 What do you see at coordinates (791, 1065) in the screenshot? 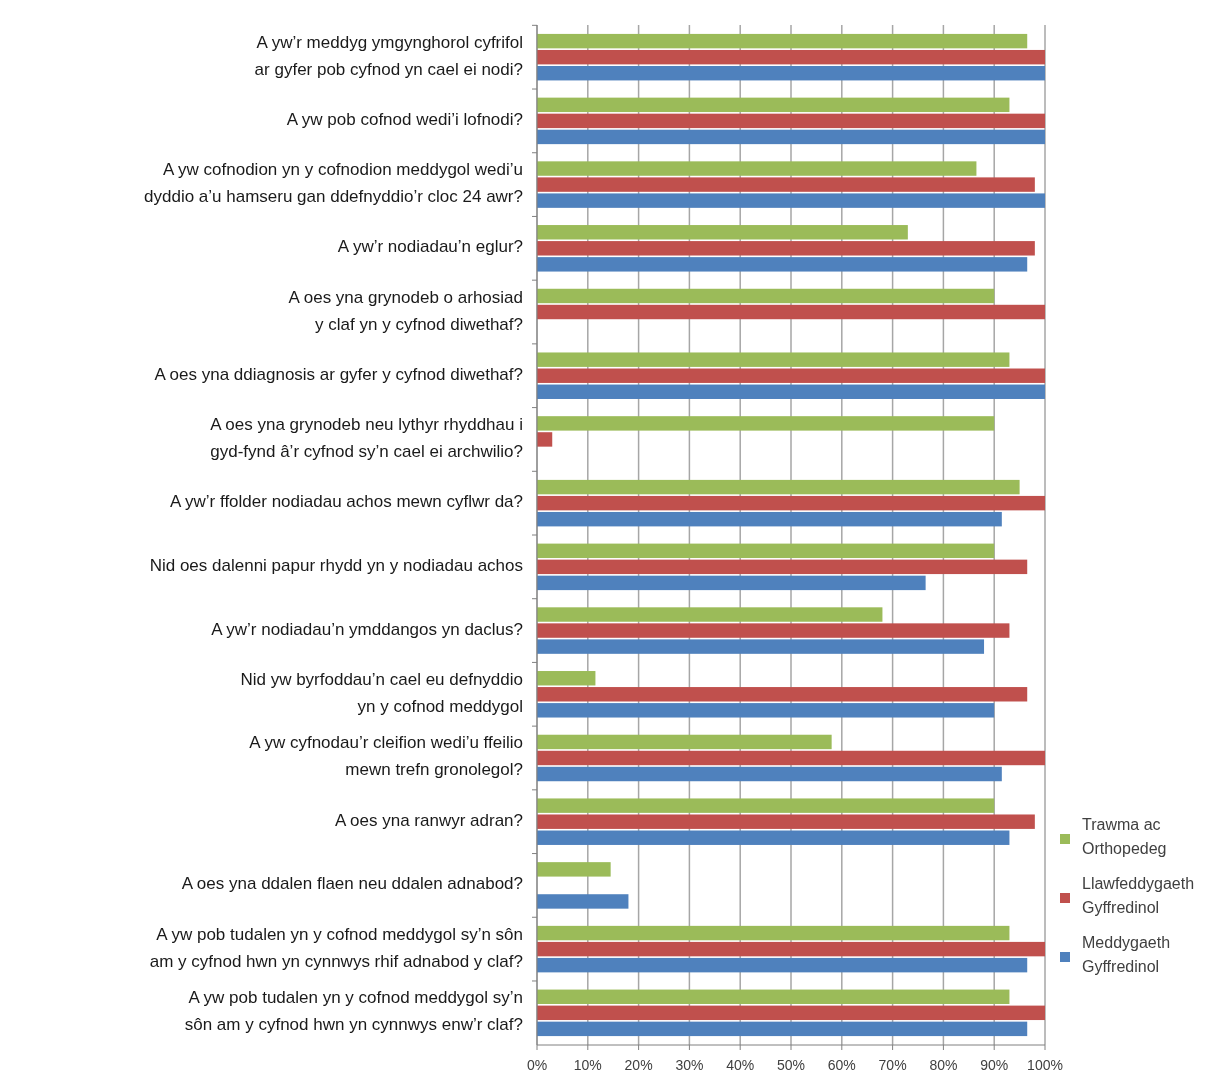
I see `x-tick-label: 50%` at bounding box center [791, 1065].